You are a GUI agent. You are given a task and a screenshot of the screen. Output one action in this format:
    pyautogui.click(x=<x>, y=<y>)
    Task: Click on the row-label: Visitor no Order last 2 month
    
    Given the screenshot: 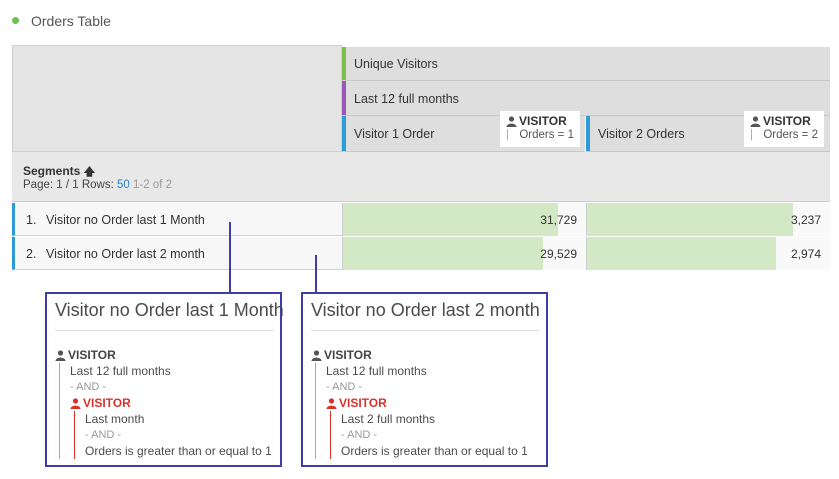 What is the action you would take?
    pyautogui.click(x=125, y=254)
    